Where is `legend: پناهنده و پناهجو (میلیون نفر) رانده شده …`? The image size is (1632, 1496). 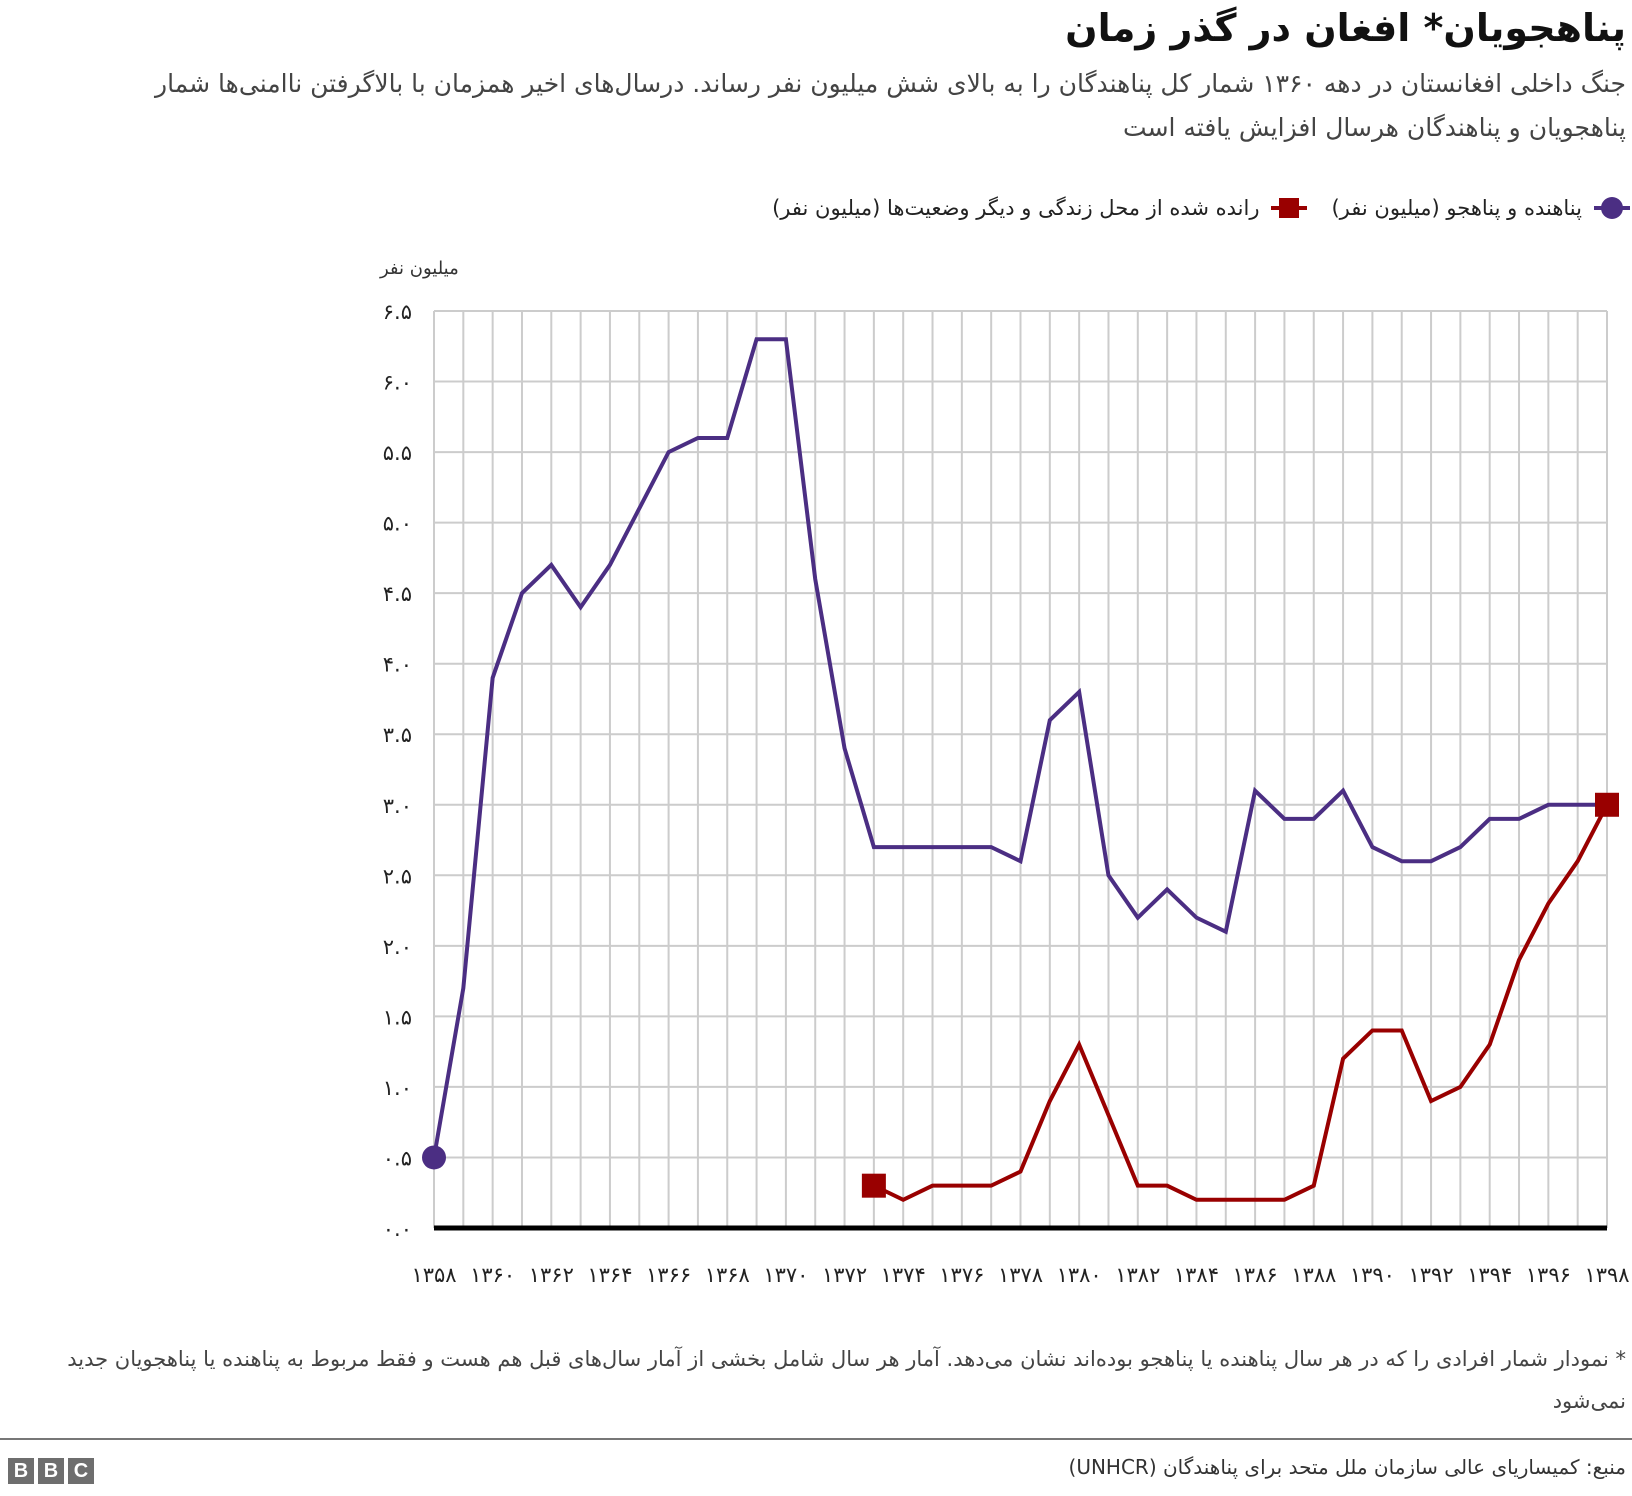
legend: پناهنده و پناهجو (میلیون نفر) رانده شده … is located at coordinates (816, 208).